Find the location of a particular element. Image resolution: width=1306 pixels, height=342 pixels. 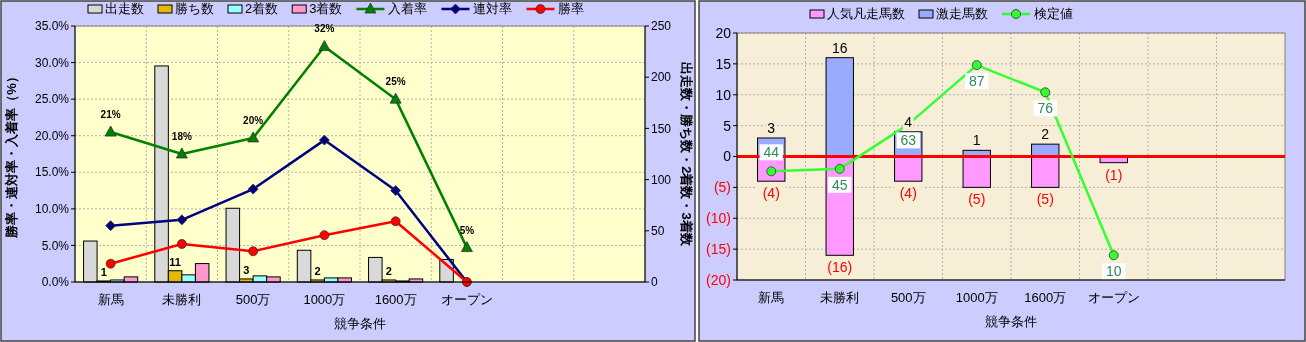

y2-axis-title: 出走数・勝ち数・2着数・3着数 is located at coordinates (686, 154).